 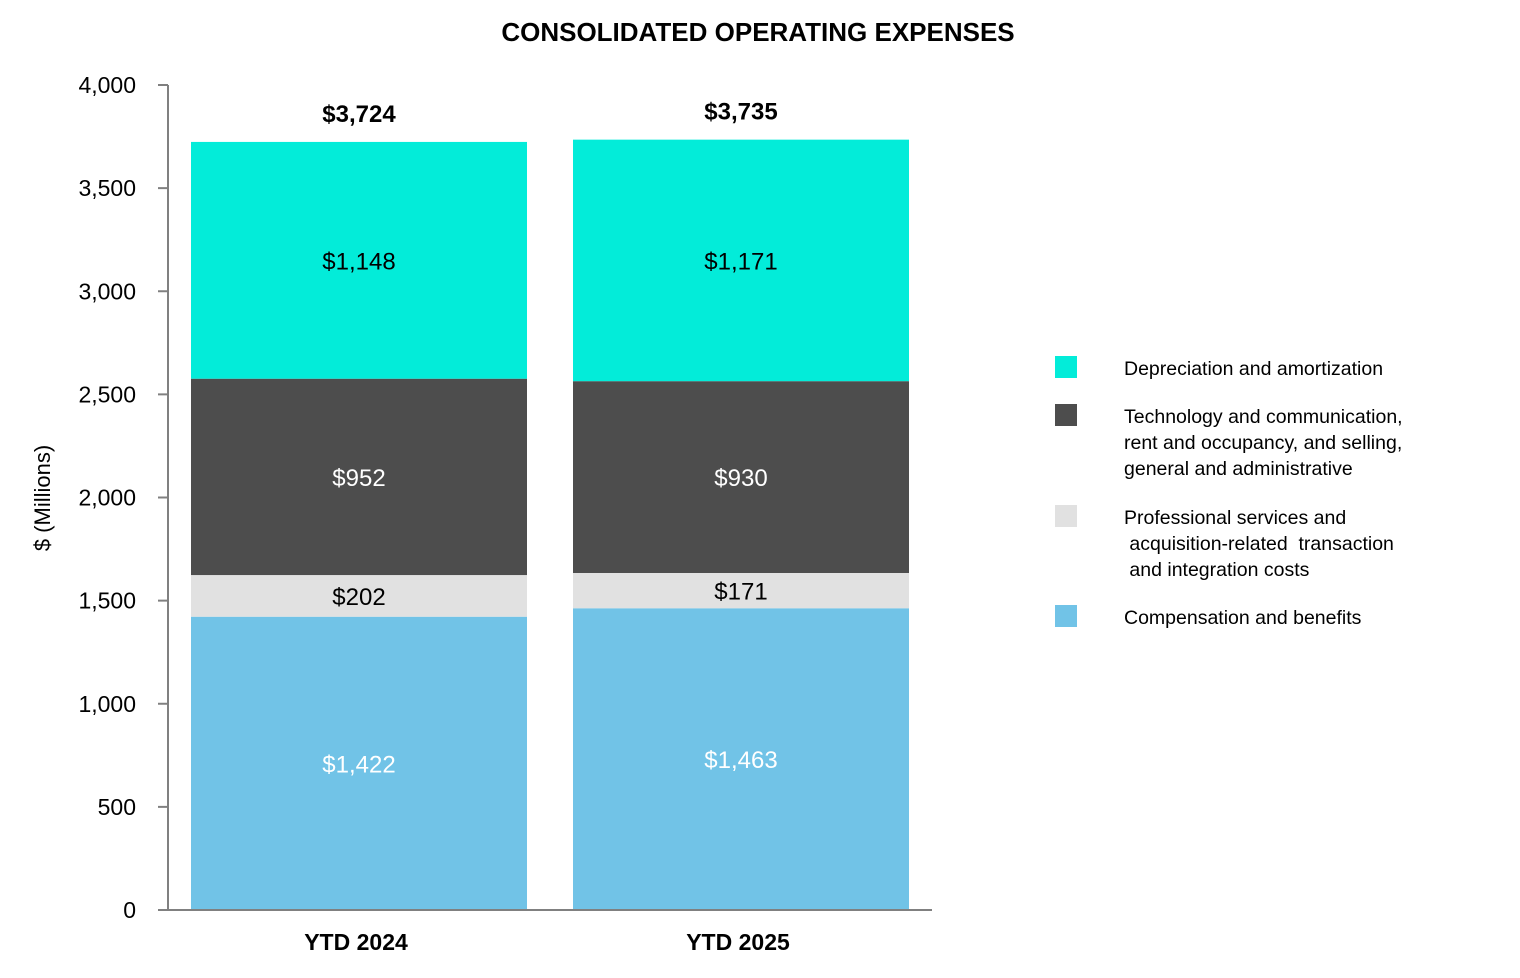 I want to click on data-label: $952, so click(x=358, y=478).